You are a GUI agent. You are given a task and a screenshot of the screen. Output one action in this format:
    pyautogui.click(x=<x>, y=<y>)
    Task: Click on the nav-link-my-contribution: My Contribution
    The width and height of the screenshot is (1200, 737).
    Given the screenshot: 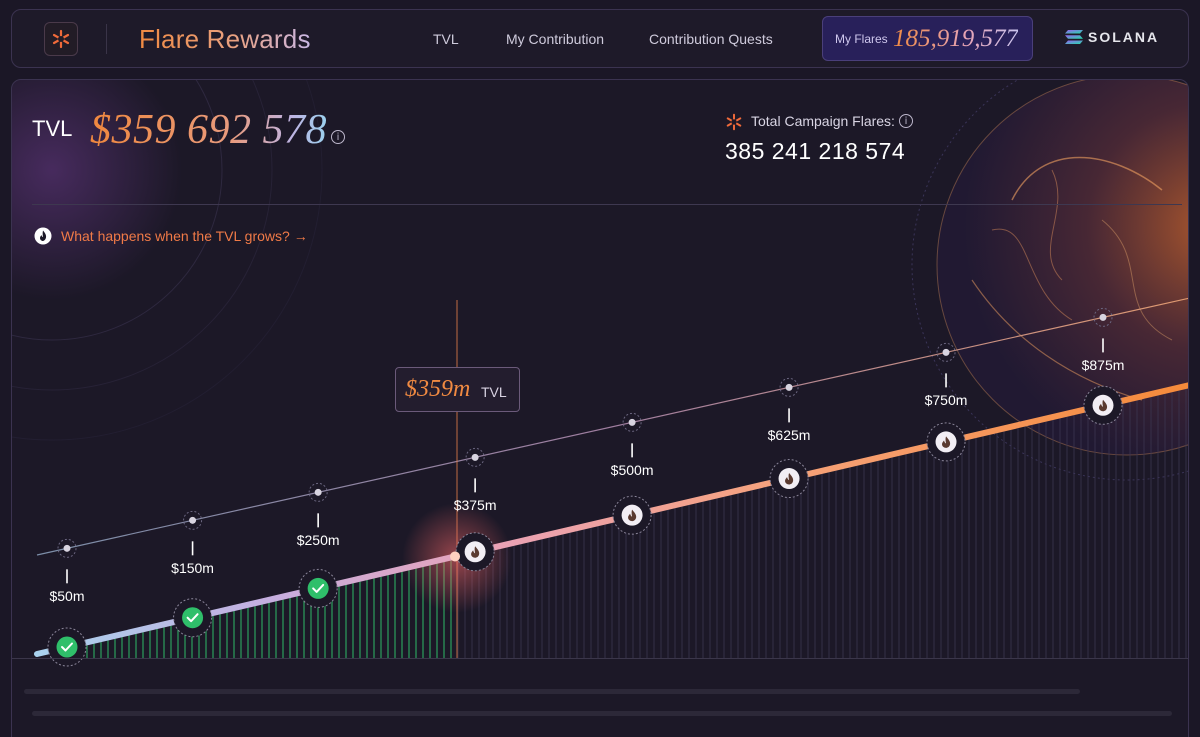 What is the action you would take?
    pyautogui.click(x=555, y=39)
    